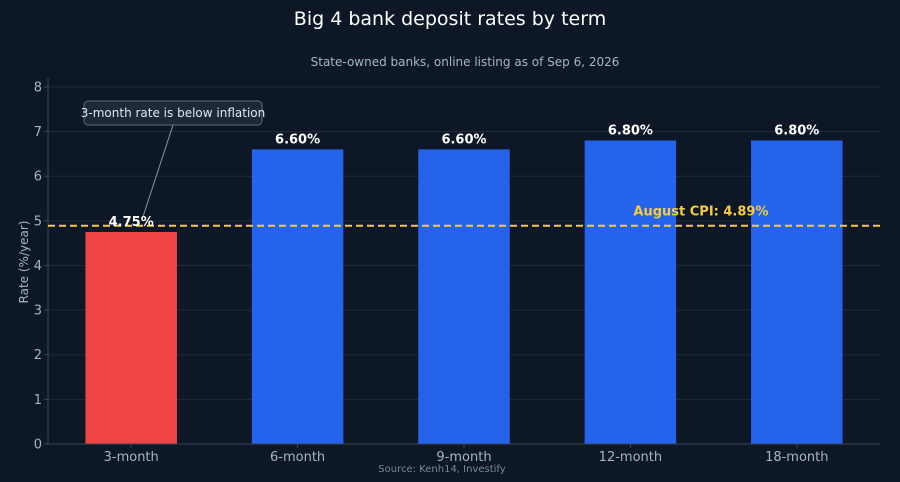 Image resolution: width=900 pixels, height=482 pixels. Describe the element at coordinates (38, 400) in the screenshot. I see `y-tick-label: 1` at that location.